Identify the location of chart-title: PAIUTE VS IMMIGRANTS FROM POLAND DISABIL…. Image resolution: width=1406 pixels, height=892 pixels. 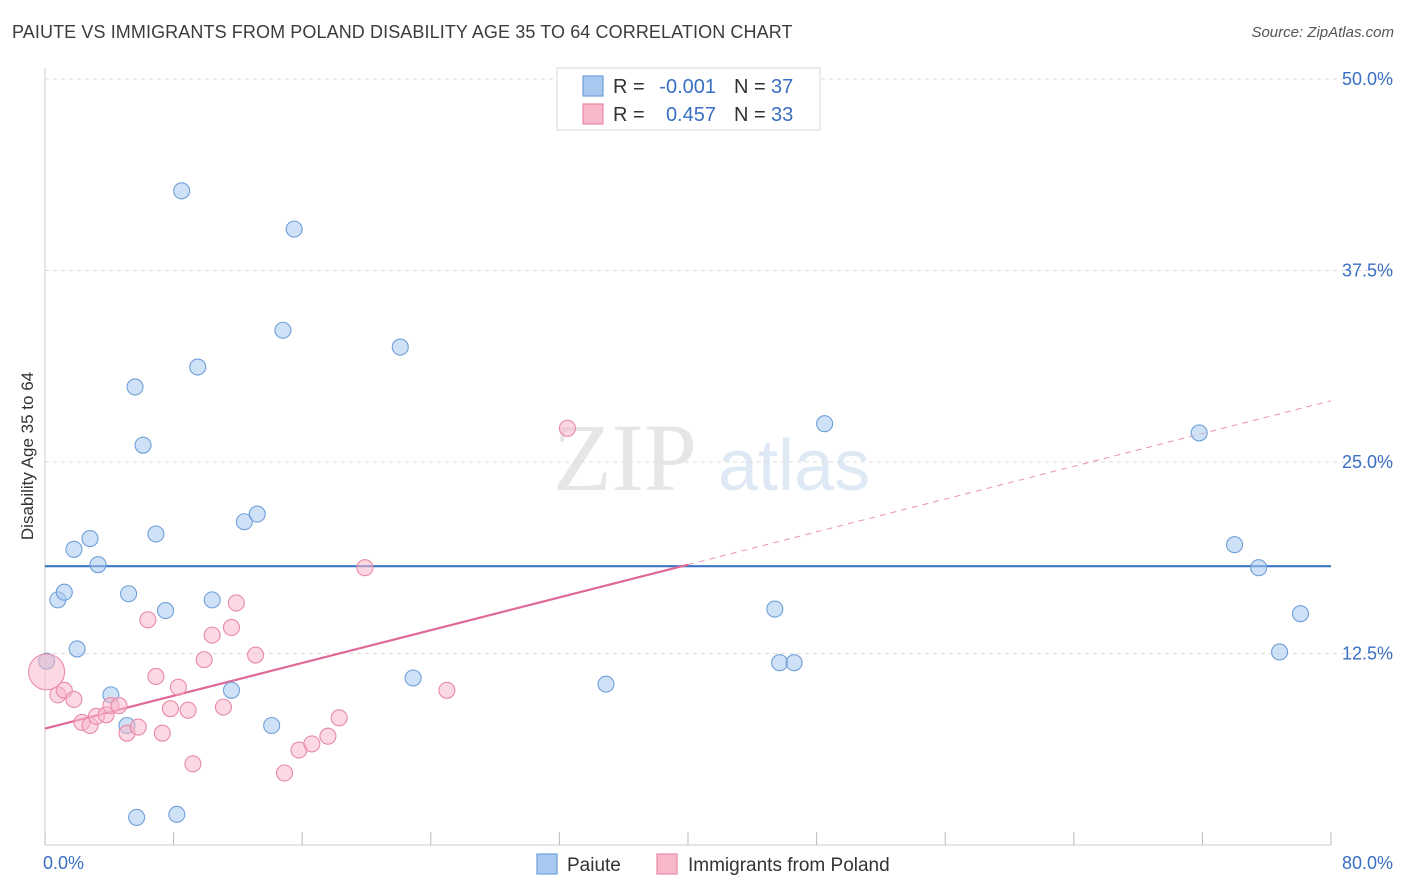
(402, 32).